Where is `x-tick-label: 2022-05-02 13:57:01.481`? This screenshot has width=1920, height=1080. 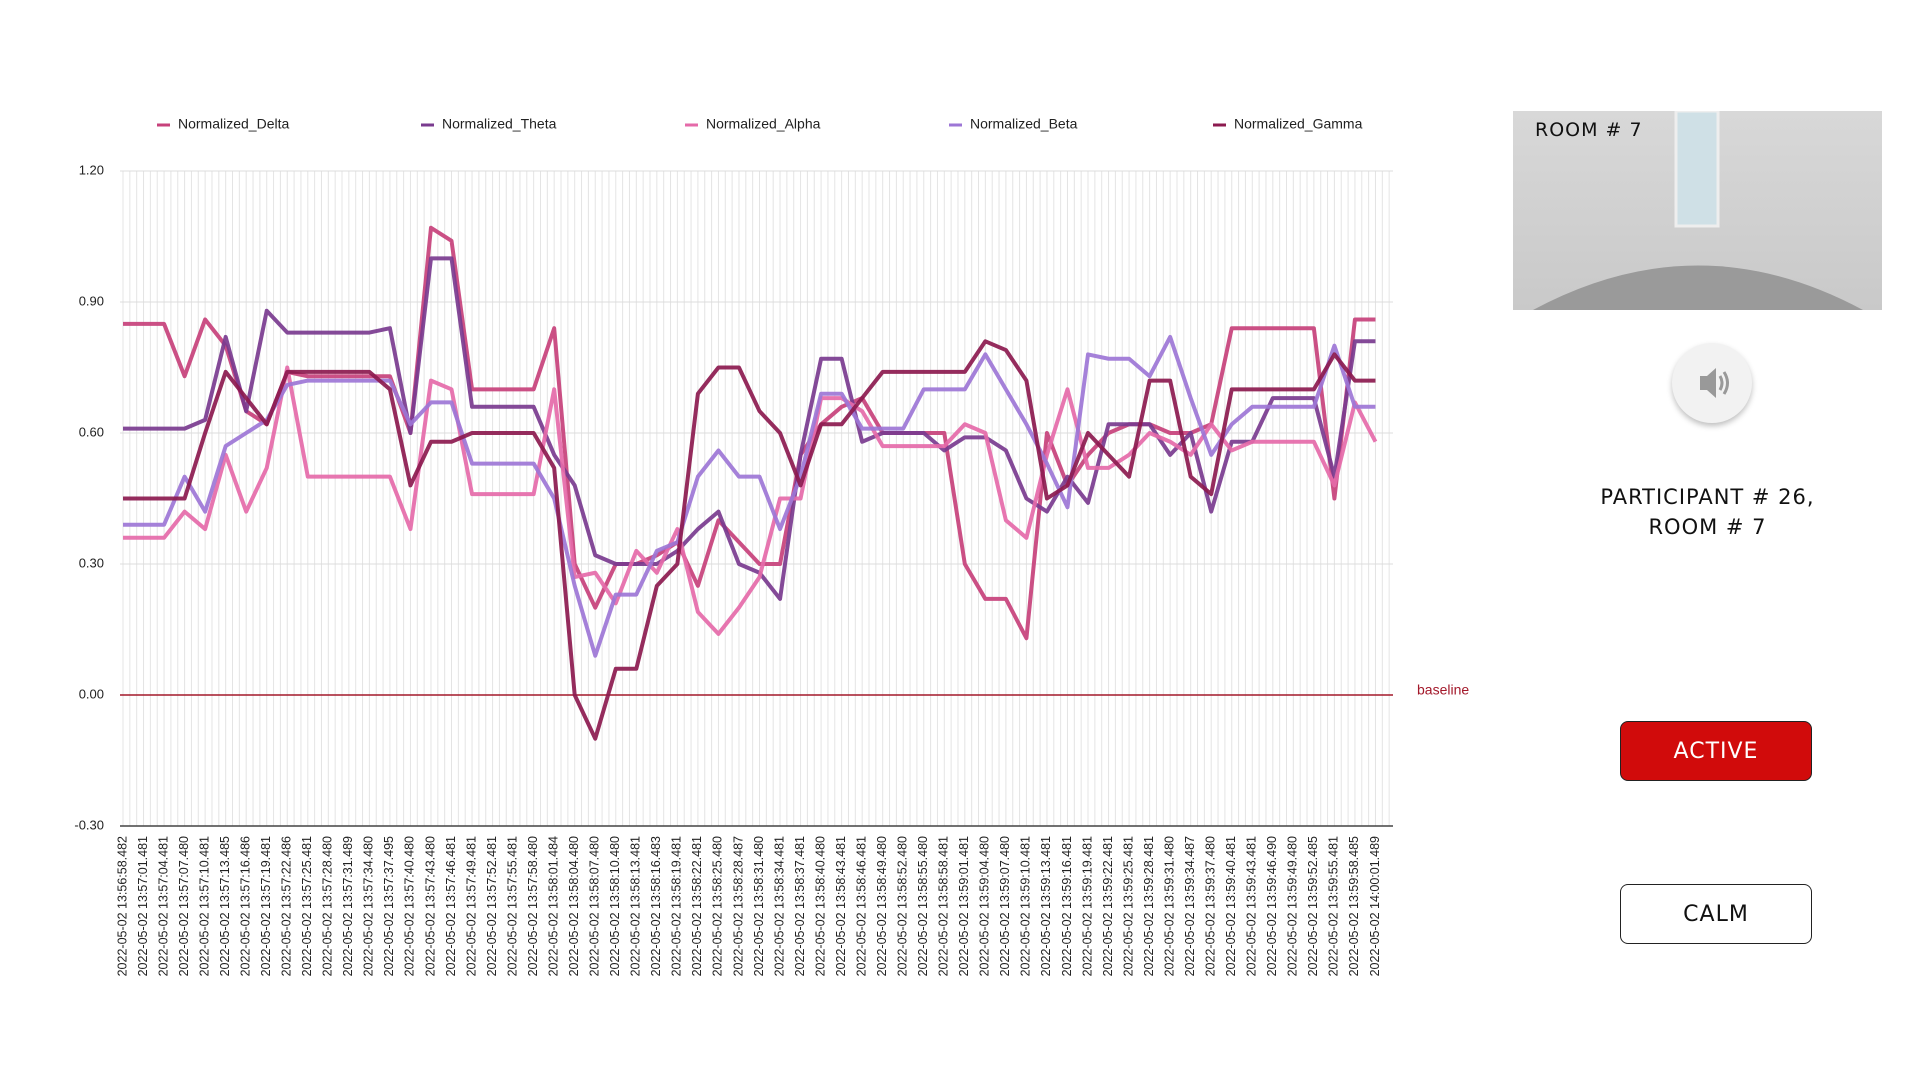
x-tick-label: 2022-05-02 13:57:01.481 is located at coordinates (143, 906).